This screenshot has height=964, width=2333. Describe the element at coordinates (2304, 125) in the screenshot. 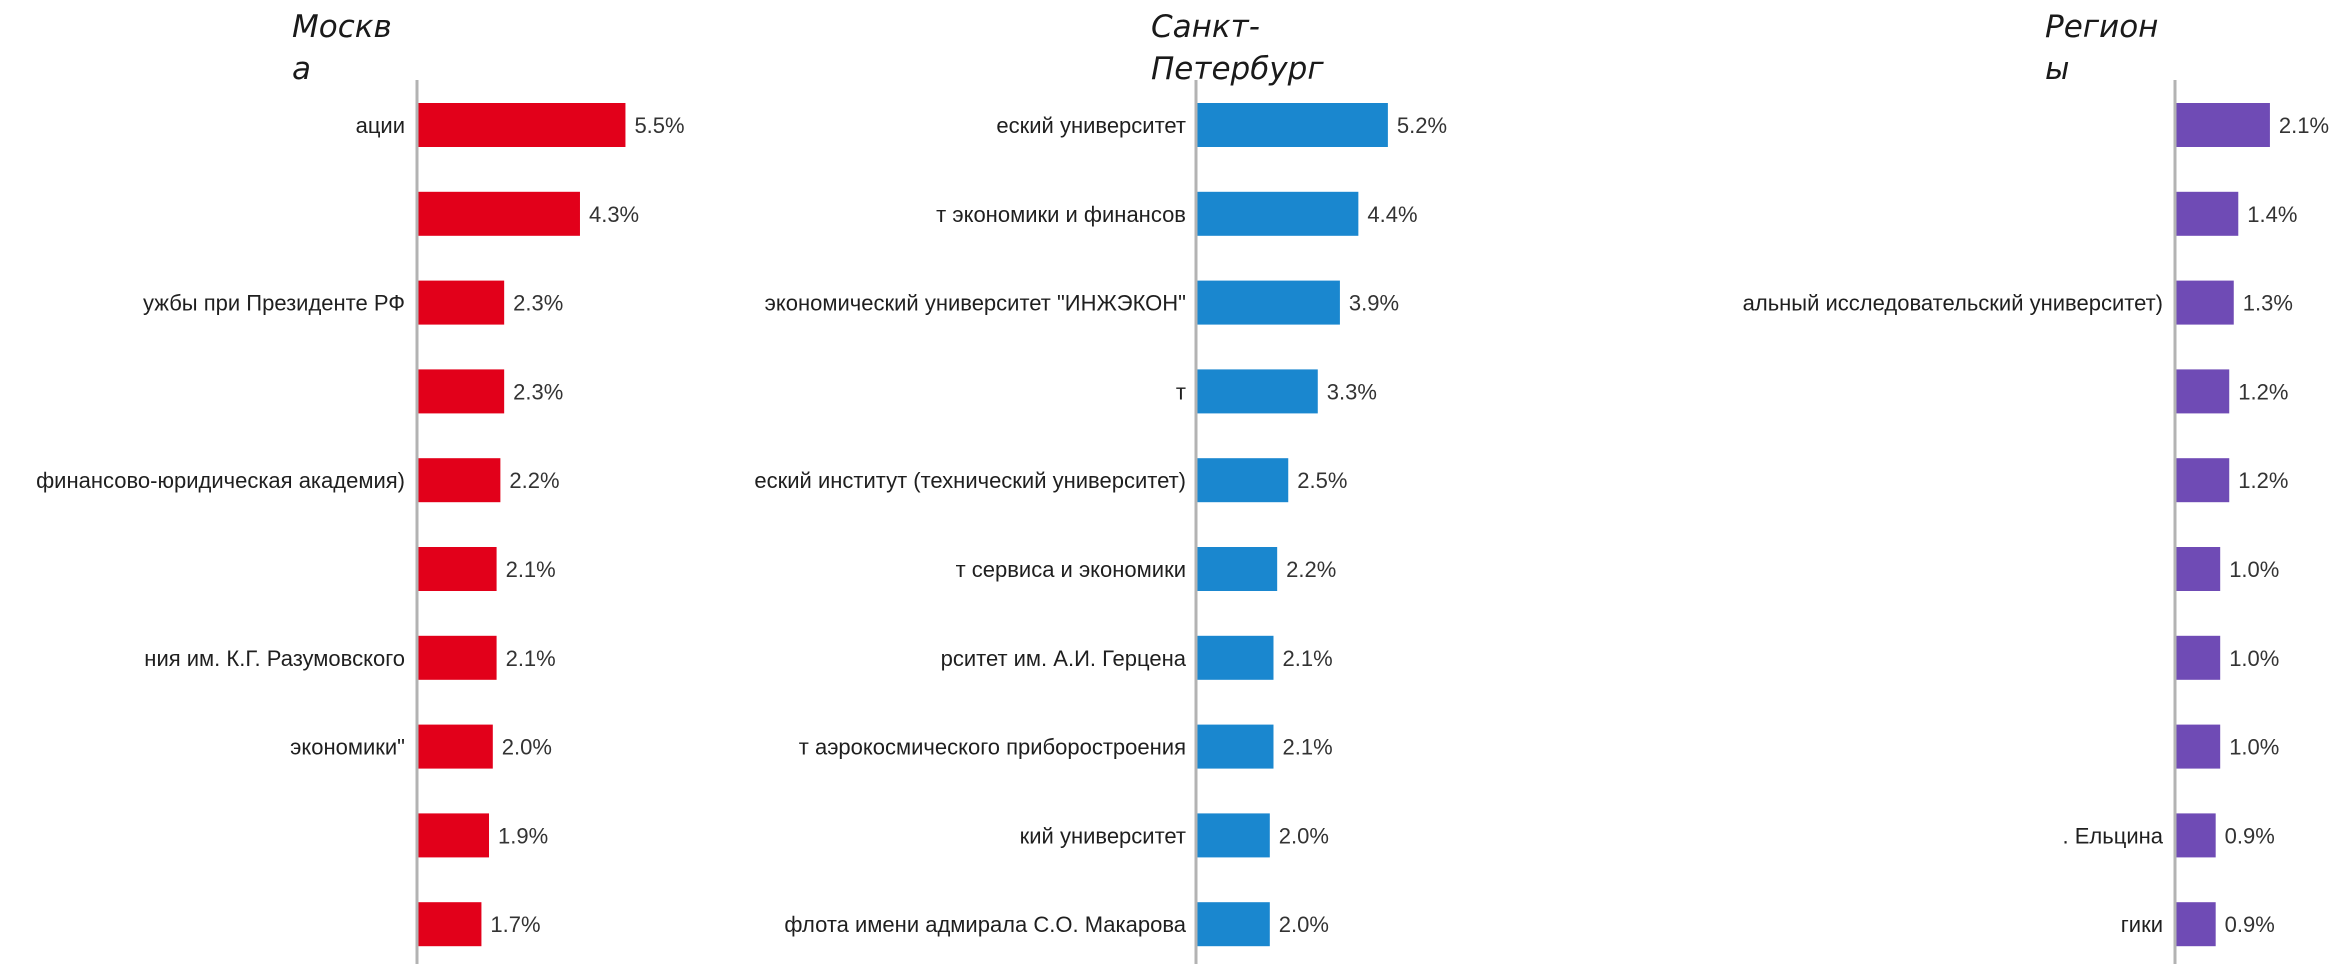

I see `value-label-regions-1: 2.1%` at that location.